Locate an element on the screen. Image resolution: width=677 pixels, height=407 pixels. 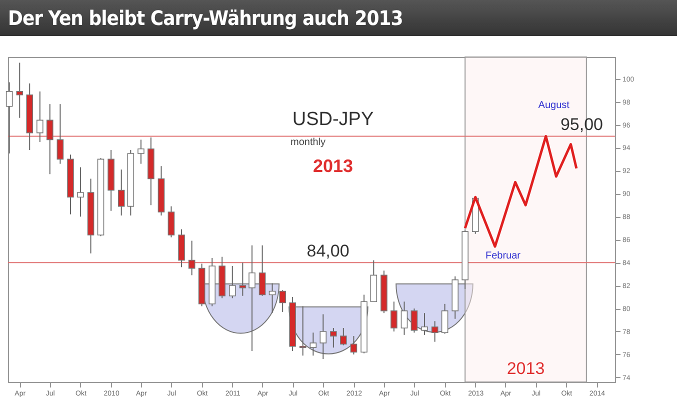
ref-line-label: 84,00 is located at coordinates (328, 251).